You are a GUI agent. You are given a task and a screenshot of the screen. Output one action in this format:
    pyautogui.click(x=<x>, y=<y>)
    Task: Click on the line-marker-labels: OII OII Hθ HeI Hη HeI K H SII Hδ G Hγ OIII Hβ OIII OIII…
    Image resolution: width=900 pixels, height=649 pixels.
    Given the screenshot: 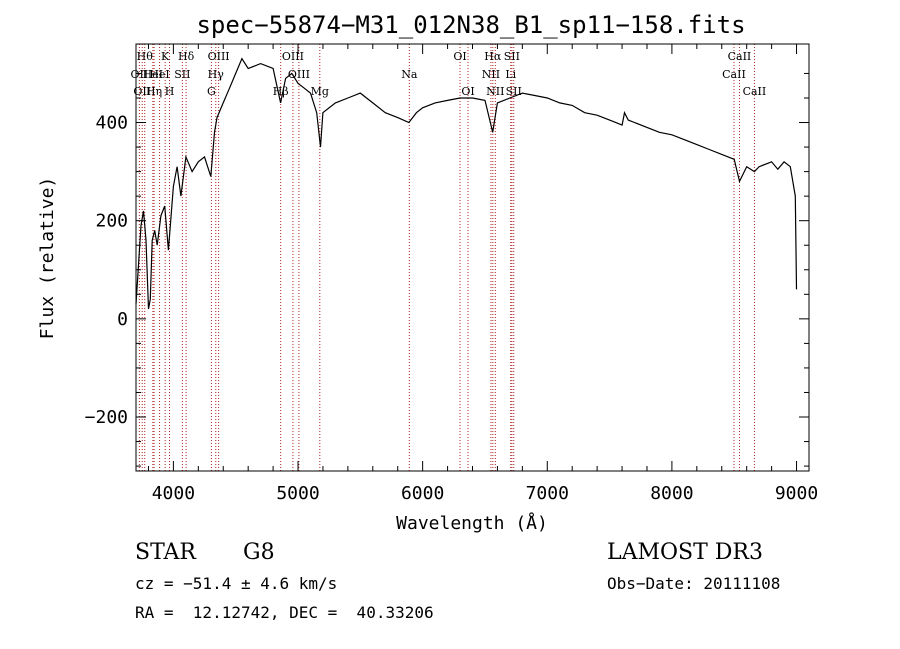 What is the action you would take?
    pyautogui.click(x=449, y=74)
    